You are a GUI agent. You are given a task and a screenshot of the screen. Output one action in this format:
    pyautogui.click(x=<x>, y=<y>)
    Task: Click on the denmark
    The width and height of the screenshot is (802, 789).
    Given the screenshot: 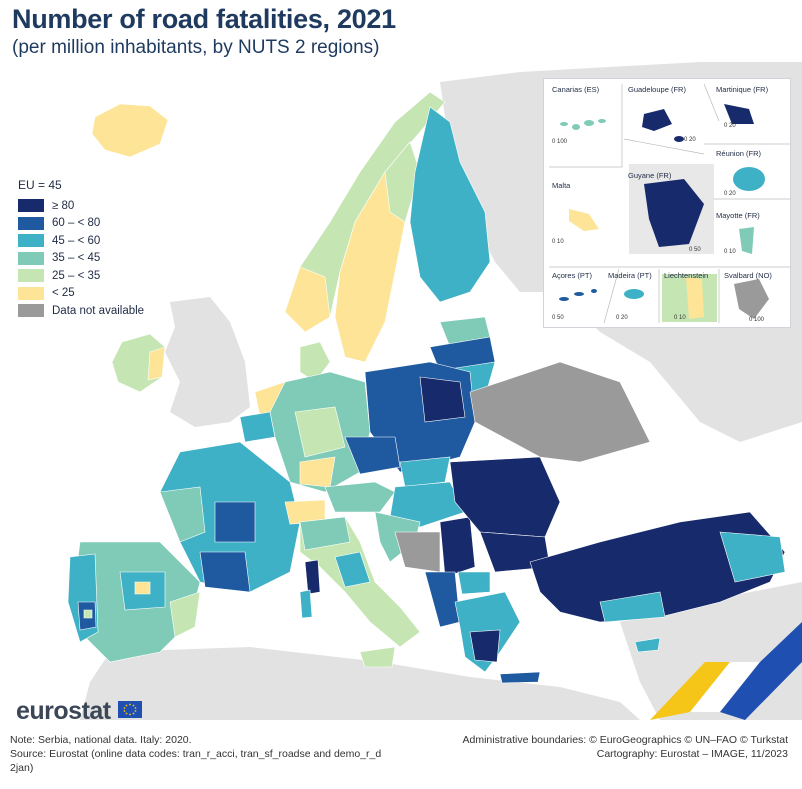 What is the action you would take?
    pyautogui.click(x=315, y=362)
    